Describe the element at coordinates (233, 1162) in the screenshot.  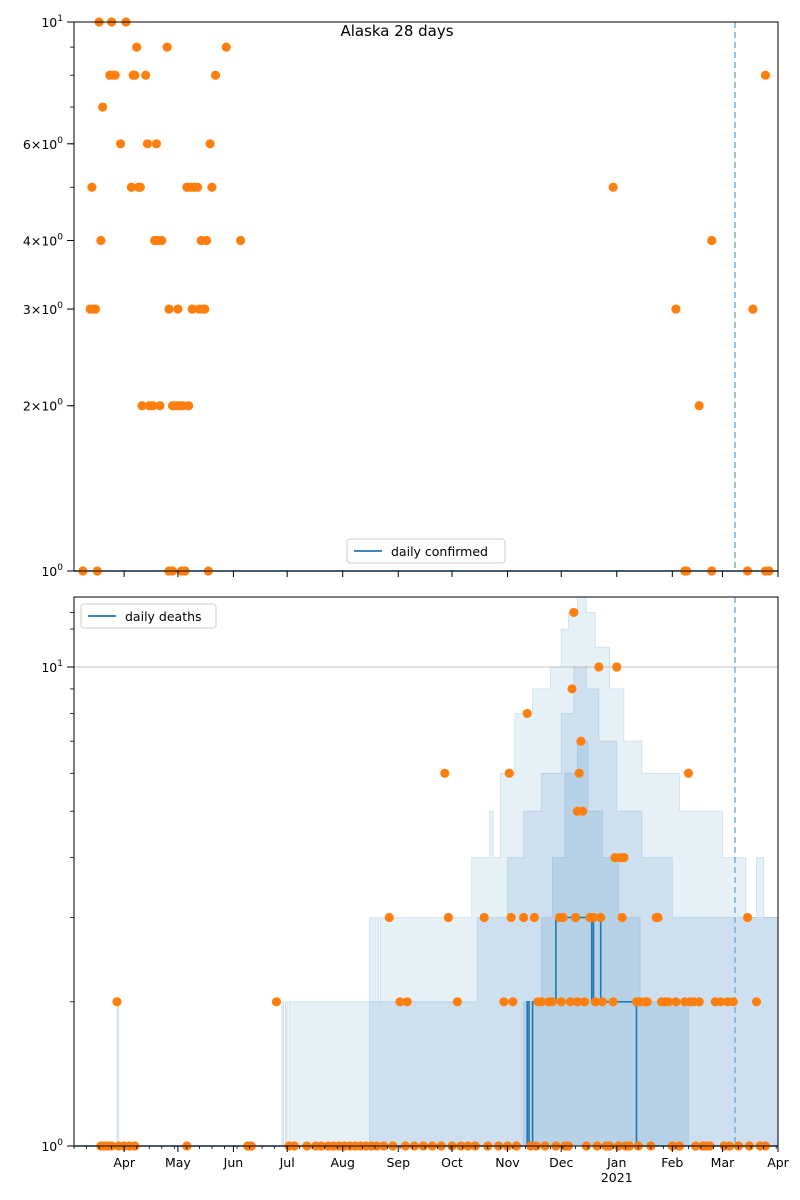
I see `deaths-x-tick-label: Jun` at that location.